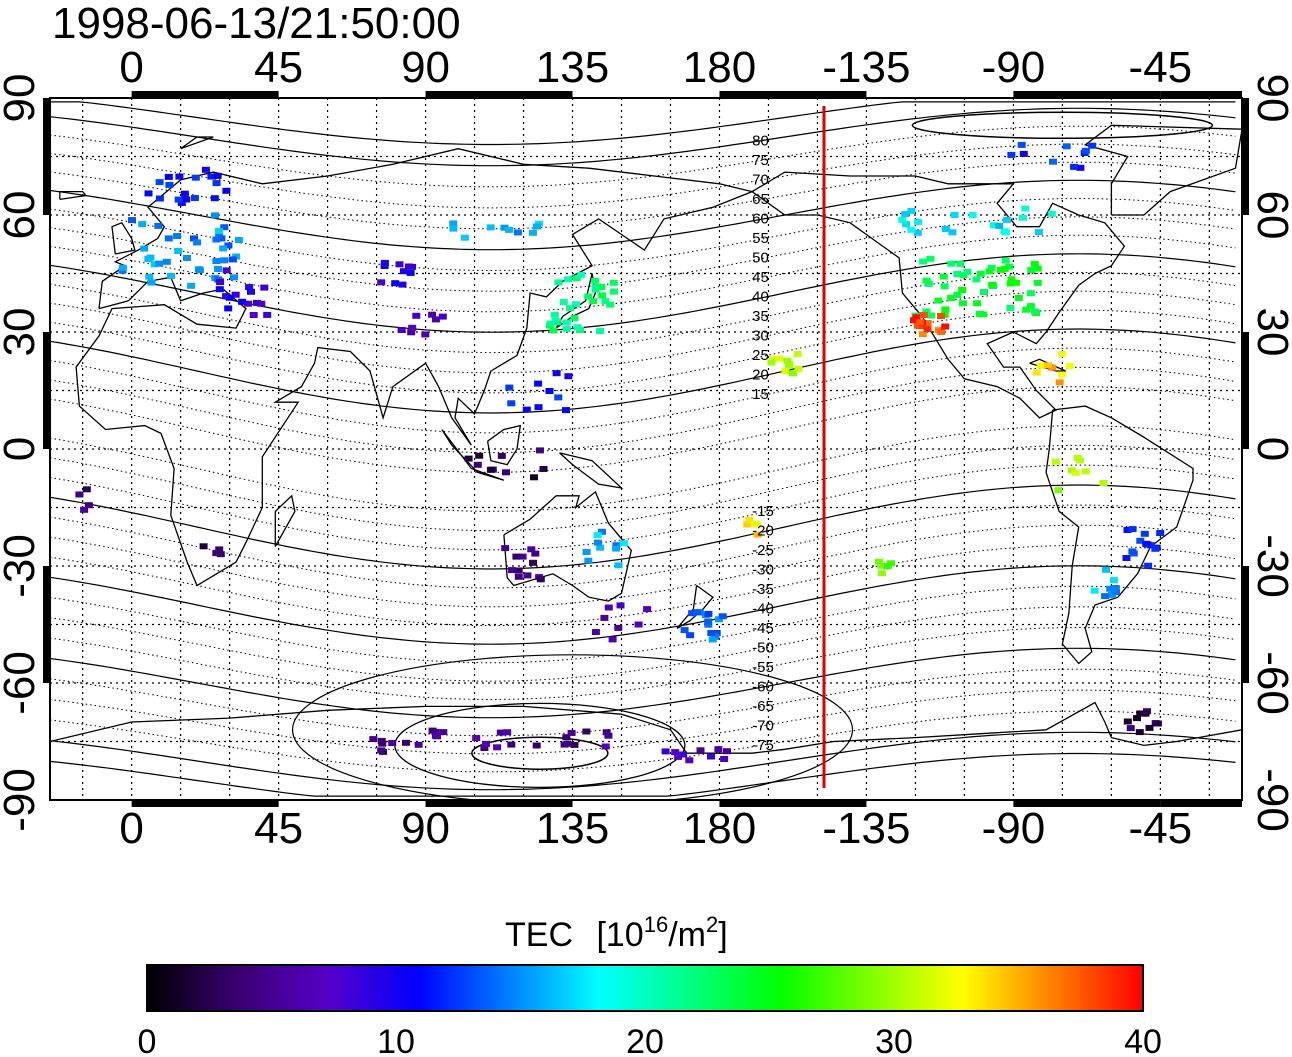  Describe the element at coordinates (425, 828) in the screenshot. I see `lon-tick-label-bottom: 90` at that location.